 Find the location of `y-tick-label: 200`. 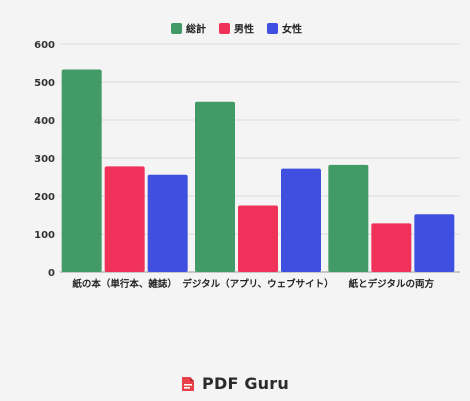

y-tick-label: 200 is located at coordinates (44, 197).